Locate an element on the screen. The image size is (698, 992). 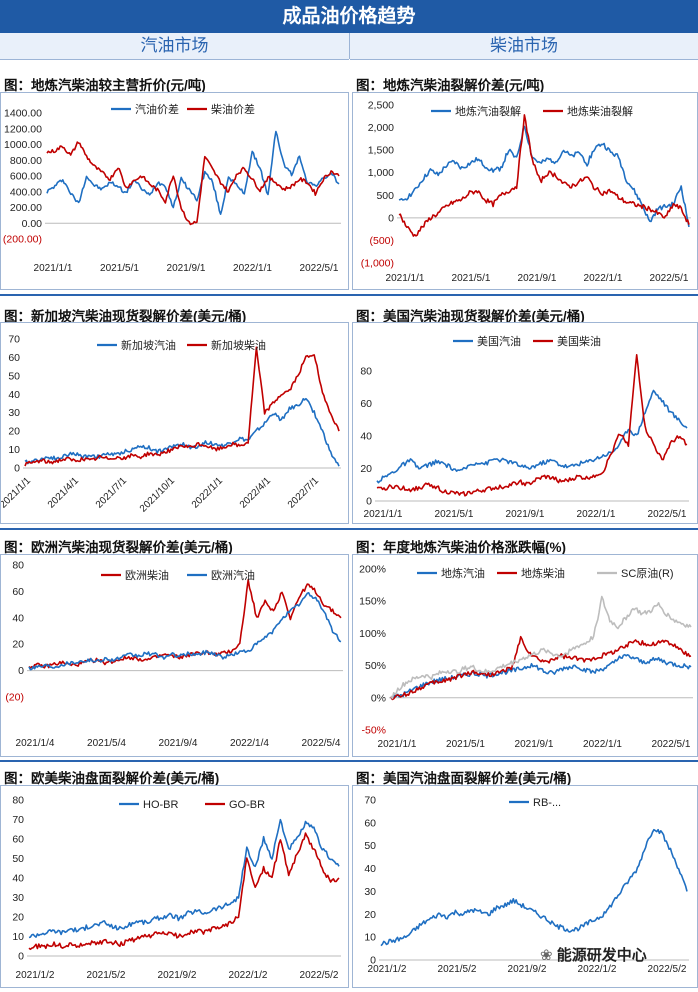
x-tick-label: 2021/1/2 is located at coordinates (387, 969).